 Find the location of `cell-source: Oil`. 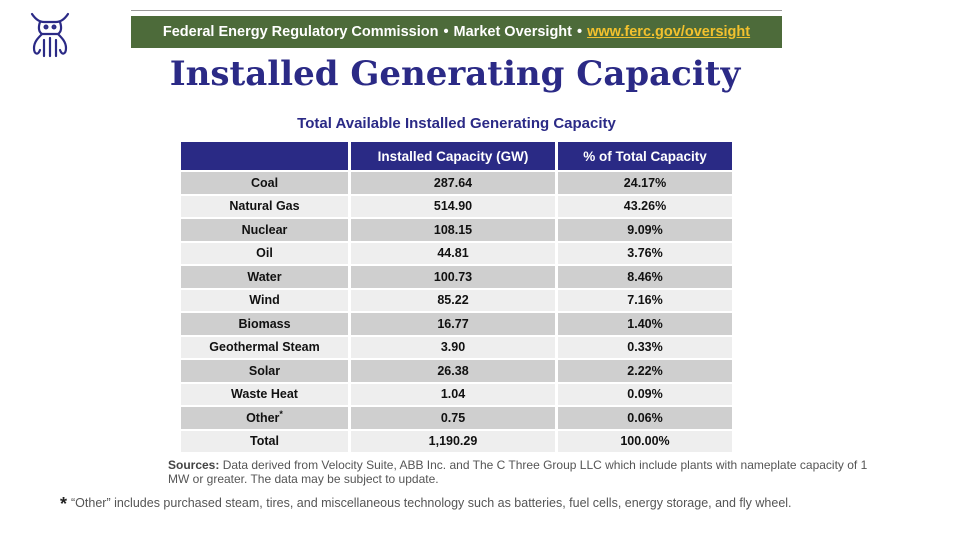

cell-source: Oil is located at coordinates (264, 253).